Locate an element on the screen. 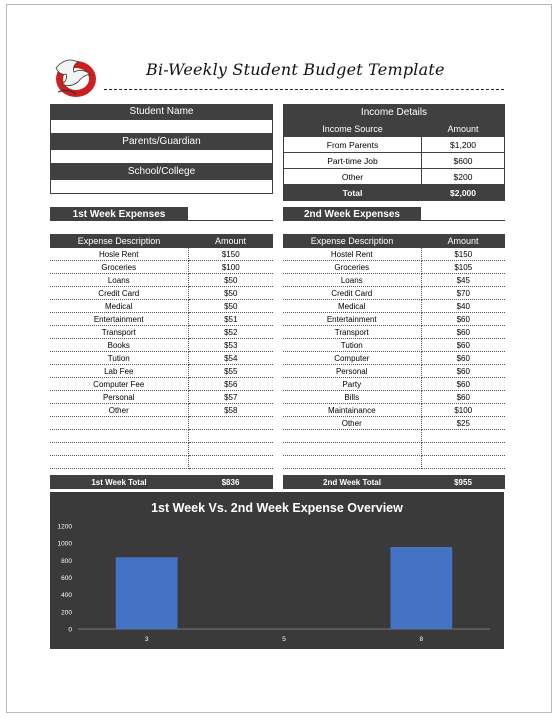  y-tick-label: 600 is located at coordinates (66, 578).